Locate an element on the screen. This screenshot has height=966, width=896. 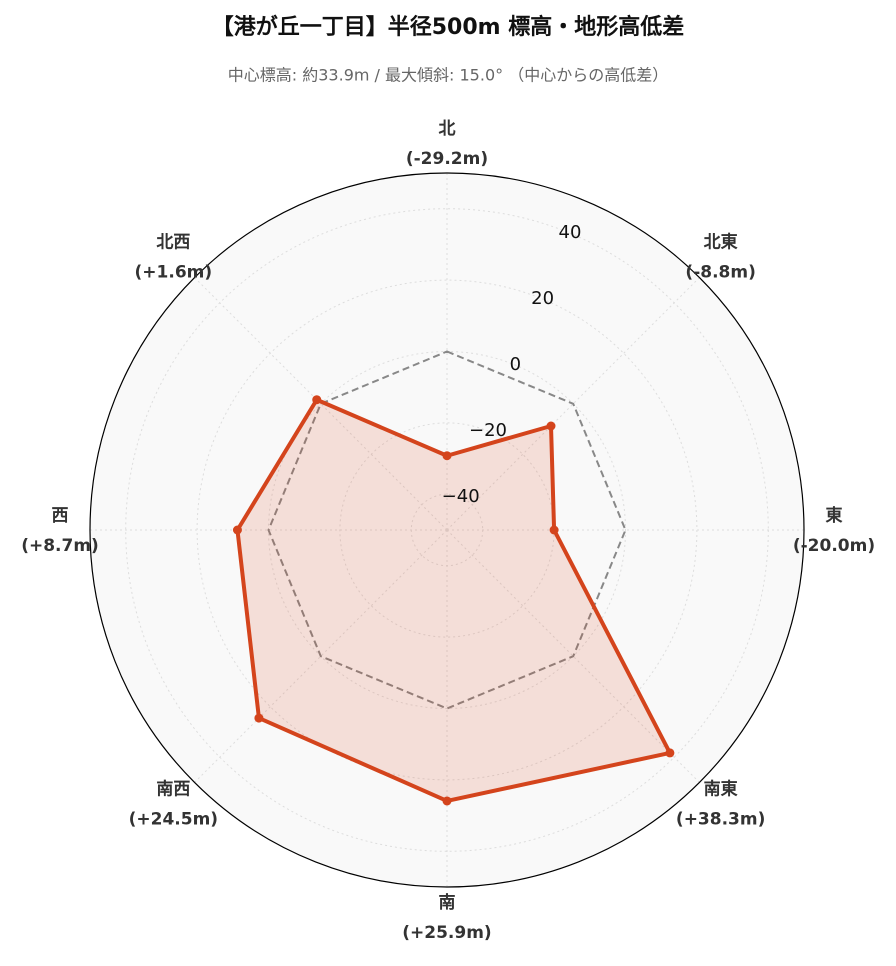
value-label: (-20.0m) is located at coordinates (834, 546).